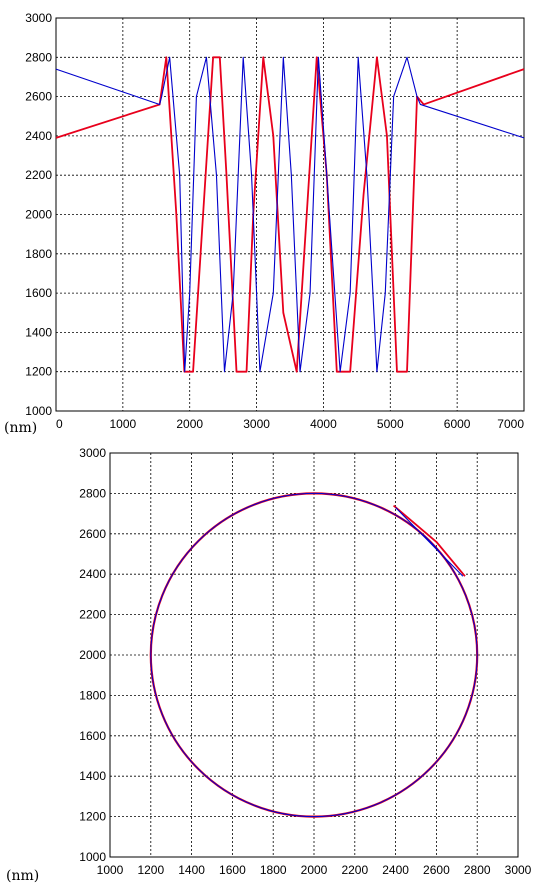 The height and width of the screenshot is (885, 539). I want to click on chart-top-unit-label: (nm), so click(20, 428).